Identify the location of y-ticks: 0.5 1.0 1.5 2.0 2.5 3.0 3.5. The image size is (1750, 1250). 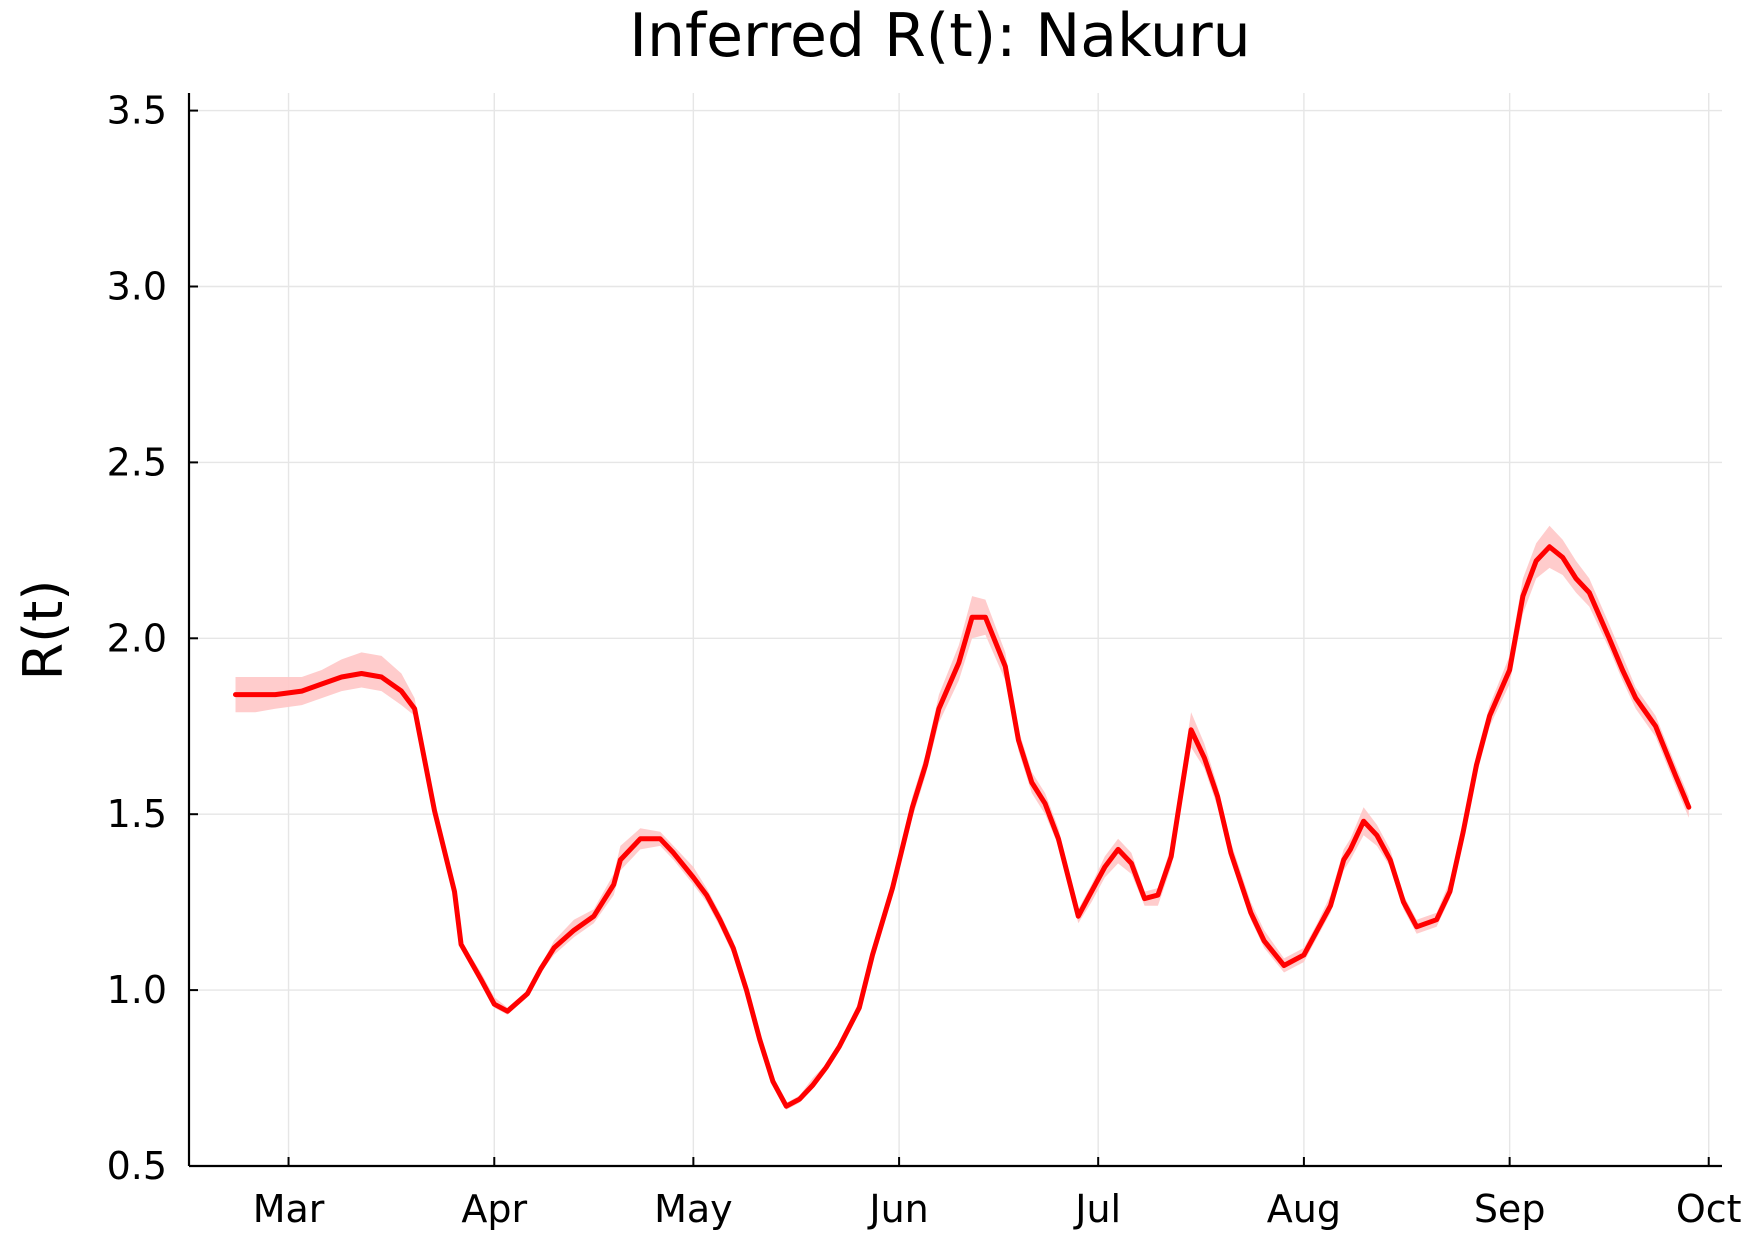
(152, 638).